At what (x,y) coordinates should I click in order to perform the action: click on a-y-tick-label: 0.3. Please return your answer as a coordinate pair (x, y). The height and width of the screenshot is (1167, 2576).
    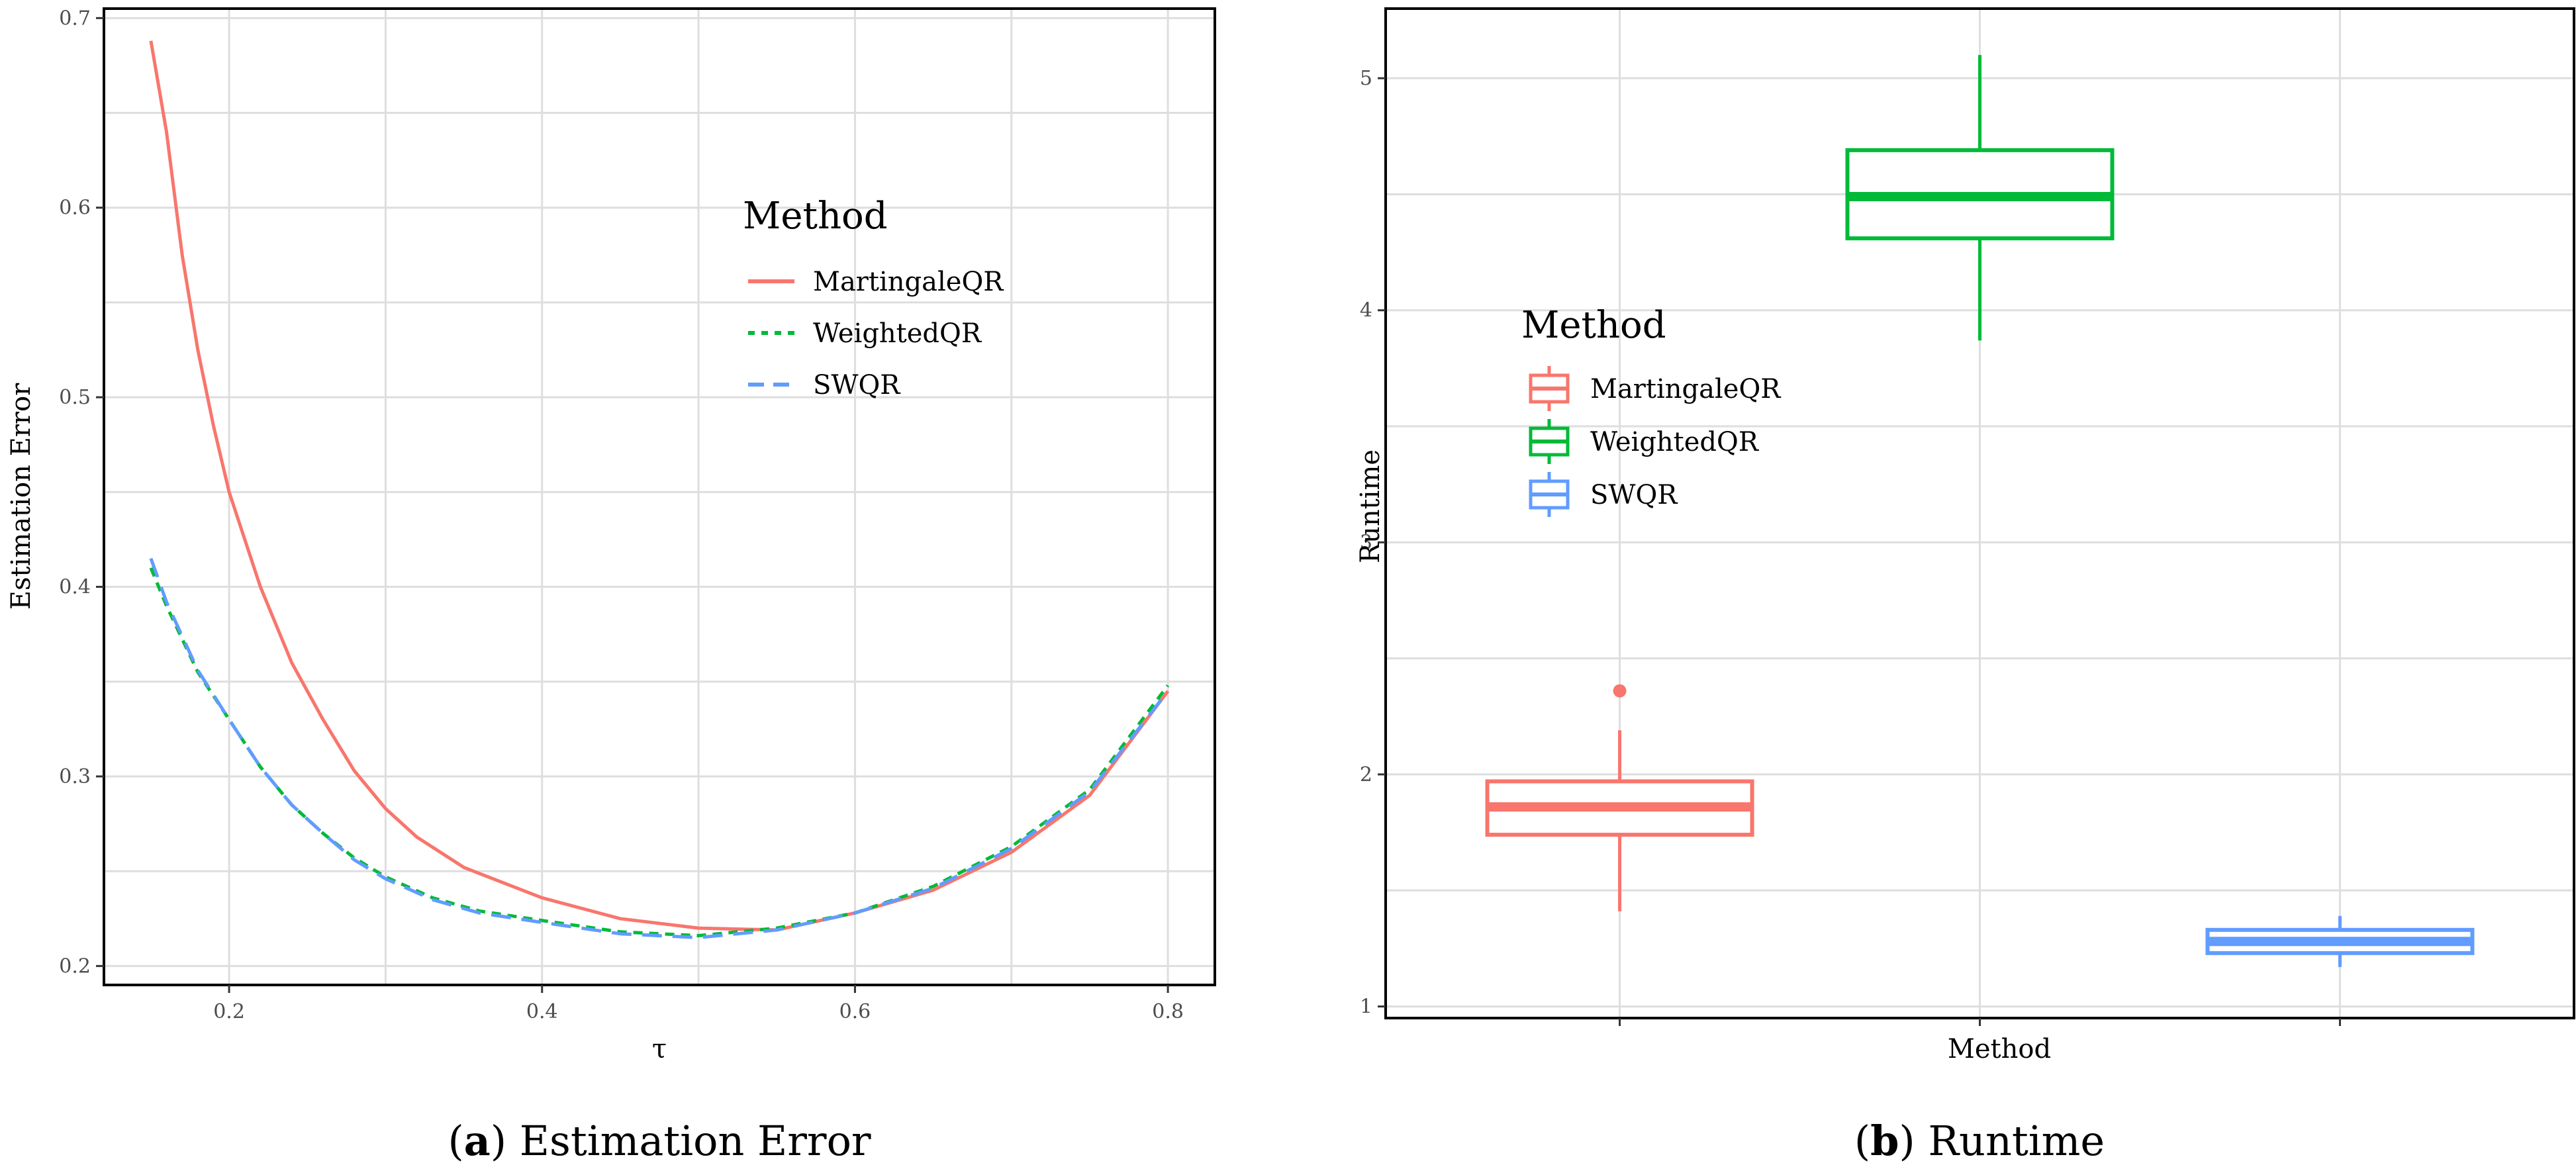
    Looking at the image, I should click on (75, 776).